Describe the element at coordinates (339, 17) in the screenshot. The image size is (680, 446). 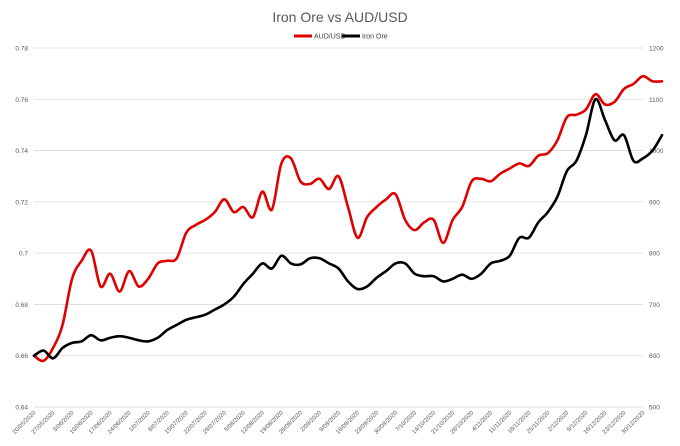
I see `chart-title: Iron Ore vs AUD/USD` at that location.